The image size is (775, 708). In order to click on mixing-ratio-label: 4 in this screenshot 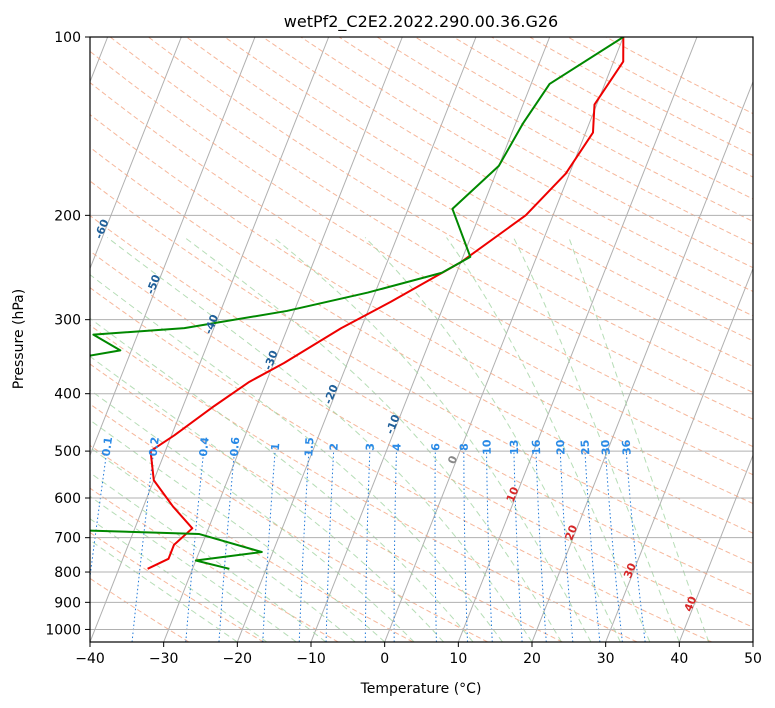, I will do `click(396, 447)`.